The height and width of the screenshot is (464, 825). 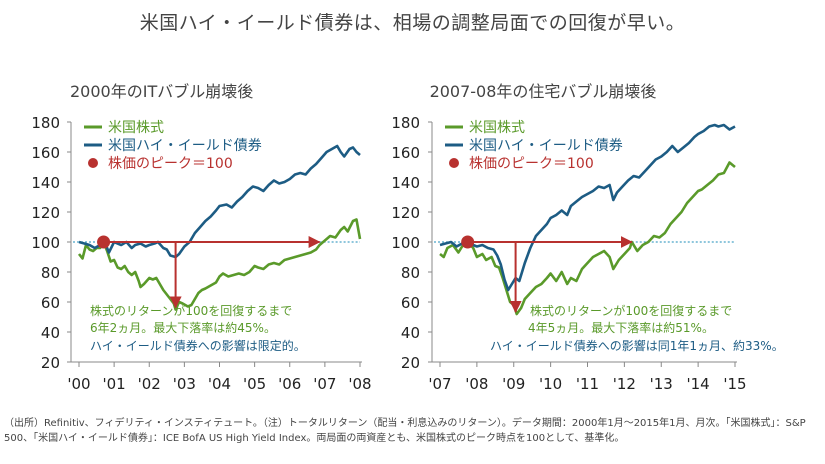 I want to click on annotation-text: ハイ・イールド債券への影響は限定的。, so click(x=198, y=345).